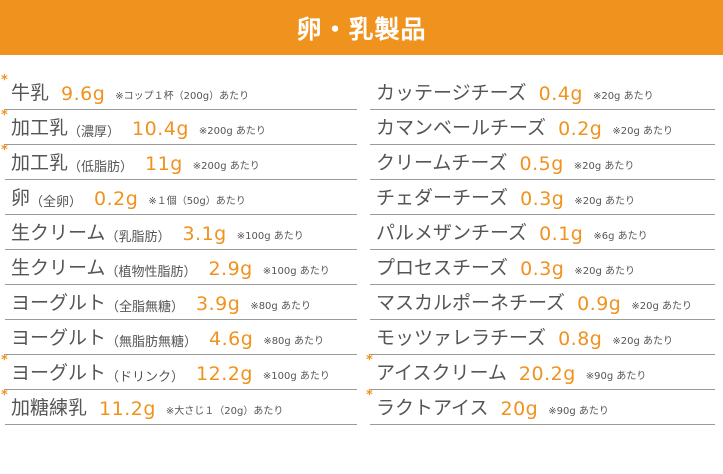 The width and height of the screenshot is (723, 474). Describe the element at coordinates (620, 236) in the screenshot. I see `serving-note: ※6g あたり` at that location.